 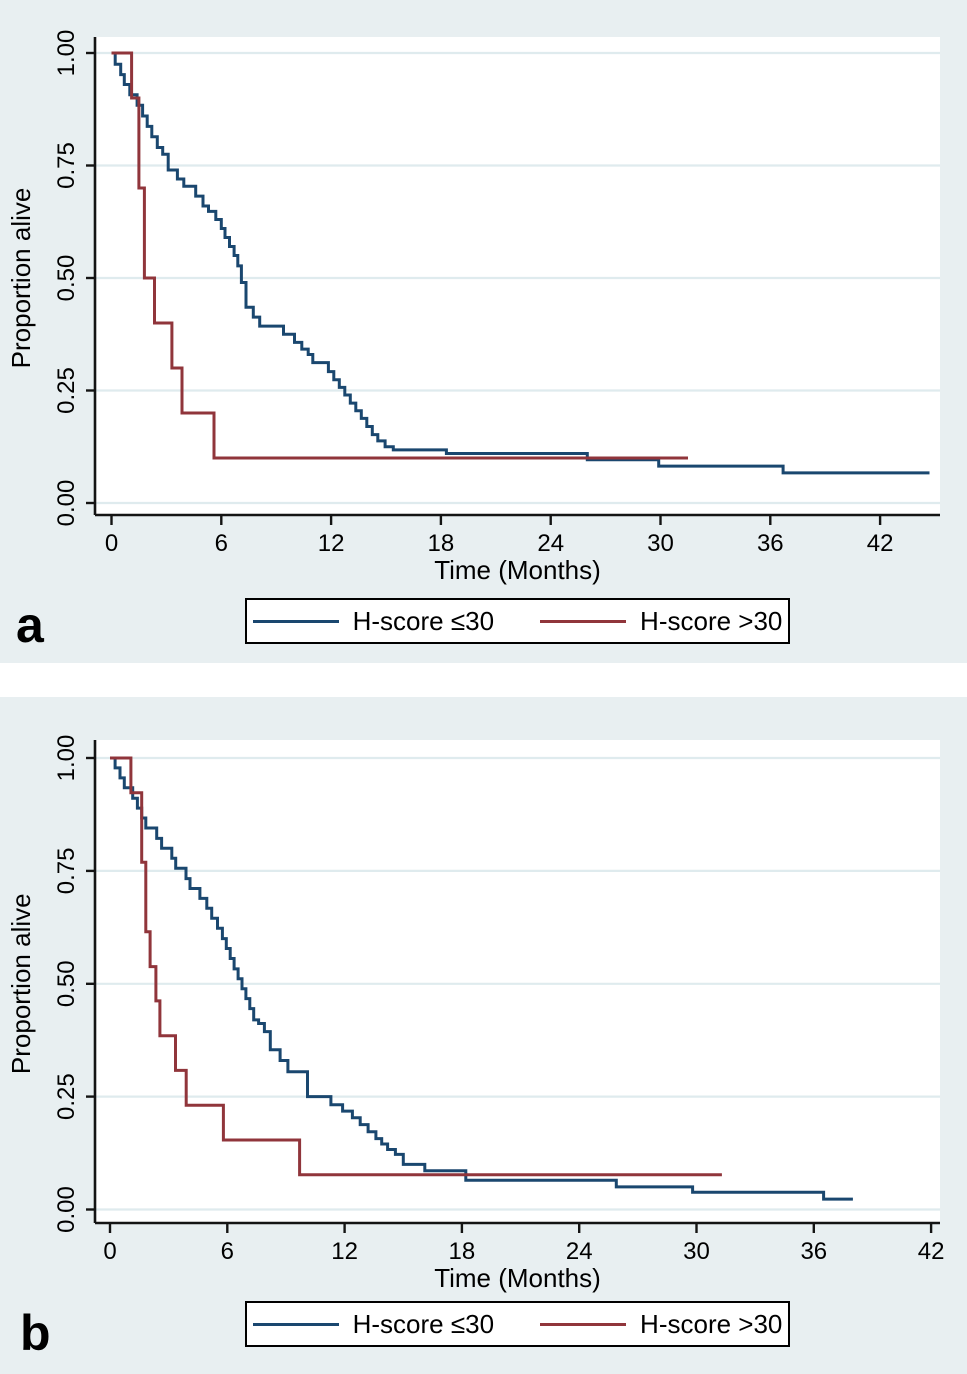 I want to click on panel-label-a: a, so click(x=30, y=625).